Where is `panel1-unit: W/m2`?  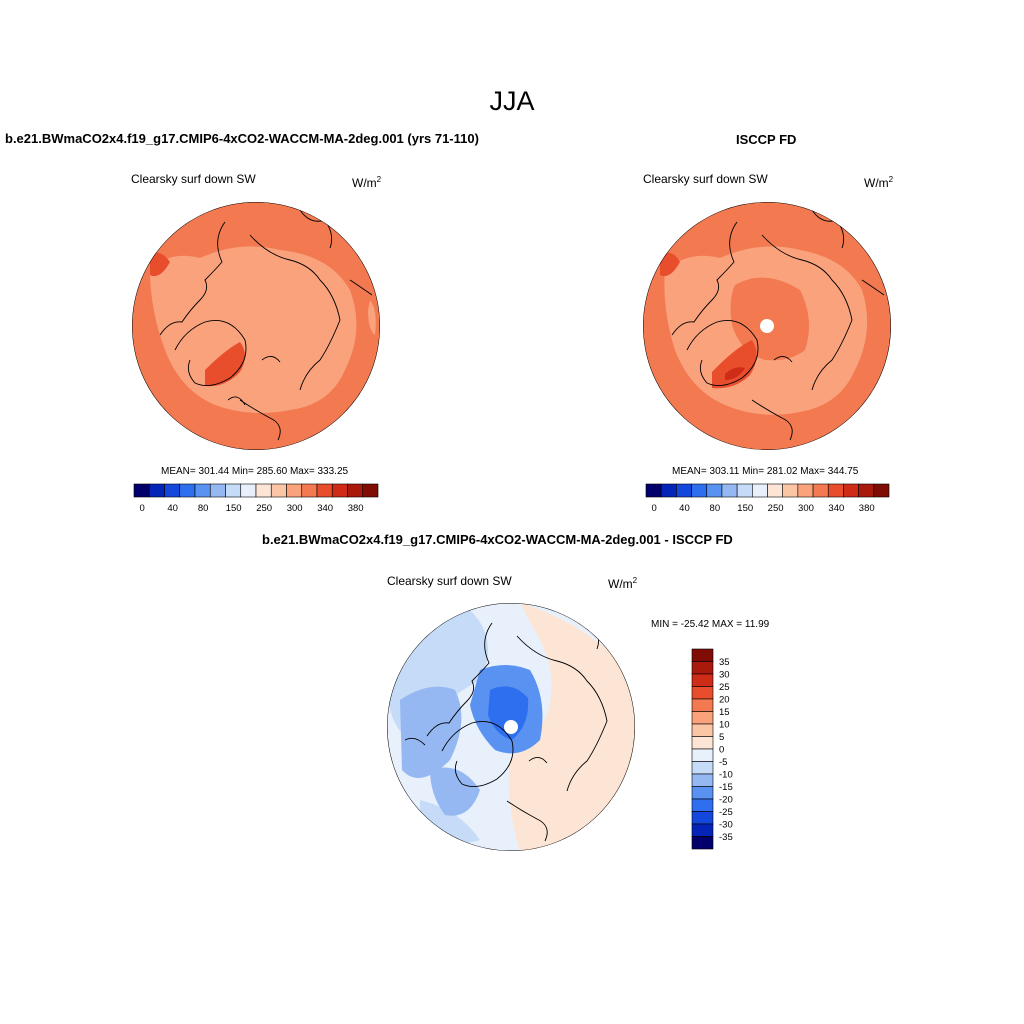 panel1-unit: W/m2 is located at coordinates (367, 182).